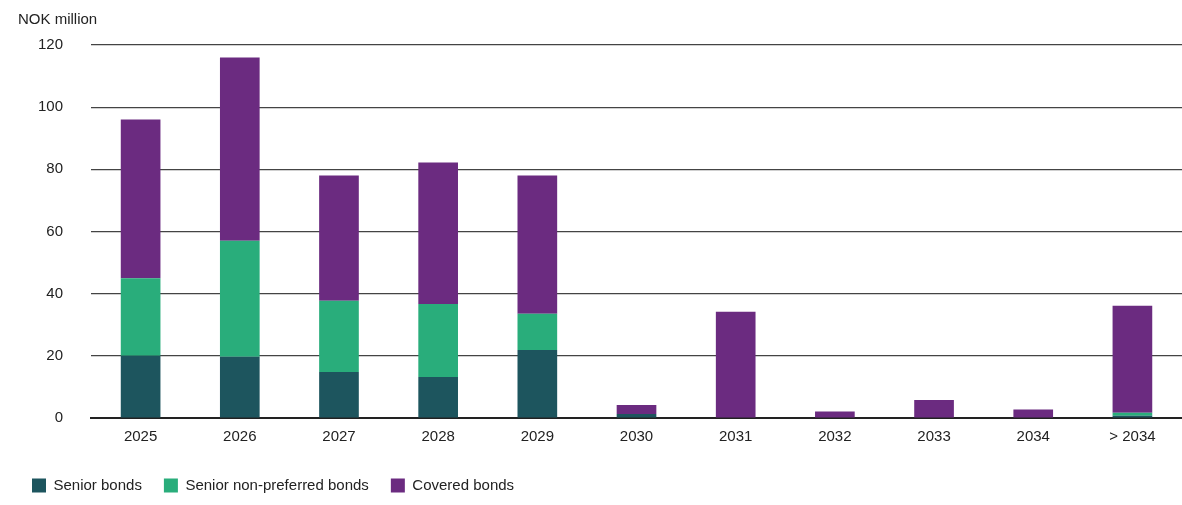 The image size is (1182, 505). Describe the element at coordinates (463, 484) in the screenshot. I see `legend-label: Covered bonds` at that location.